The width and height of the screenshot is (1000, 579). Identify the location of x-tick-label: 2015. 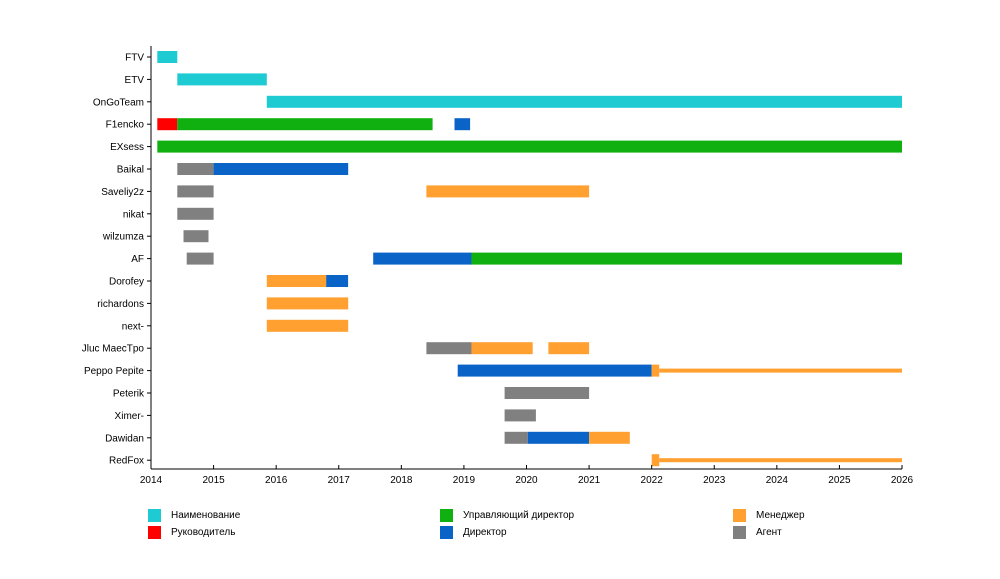
(213, 480).